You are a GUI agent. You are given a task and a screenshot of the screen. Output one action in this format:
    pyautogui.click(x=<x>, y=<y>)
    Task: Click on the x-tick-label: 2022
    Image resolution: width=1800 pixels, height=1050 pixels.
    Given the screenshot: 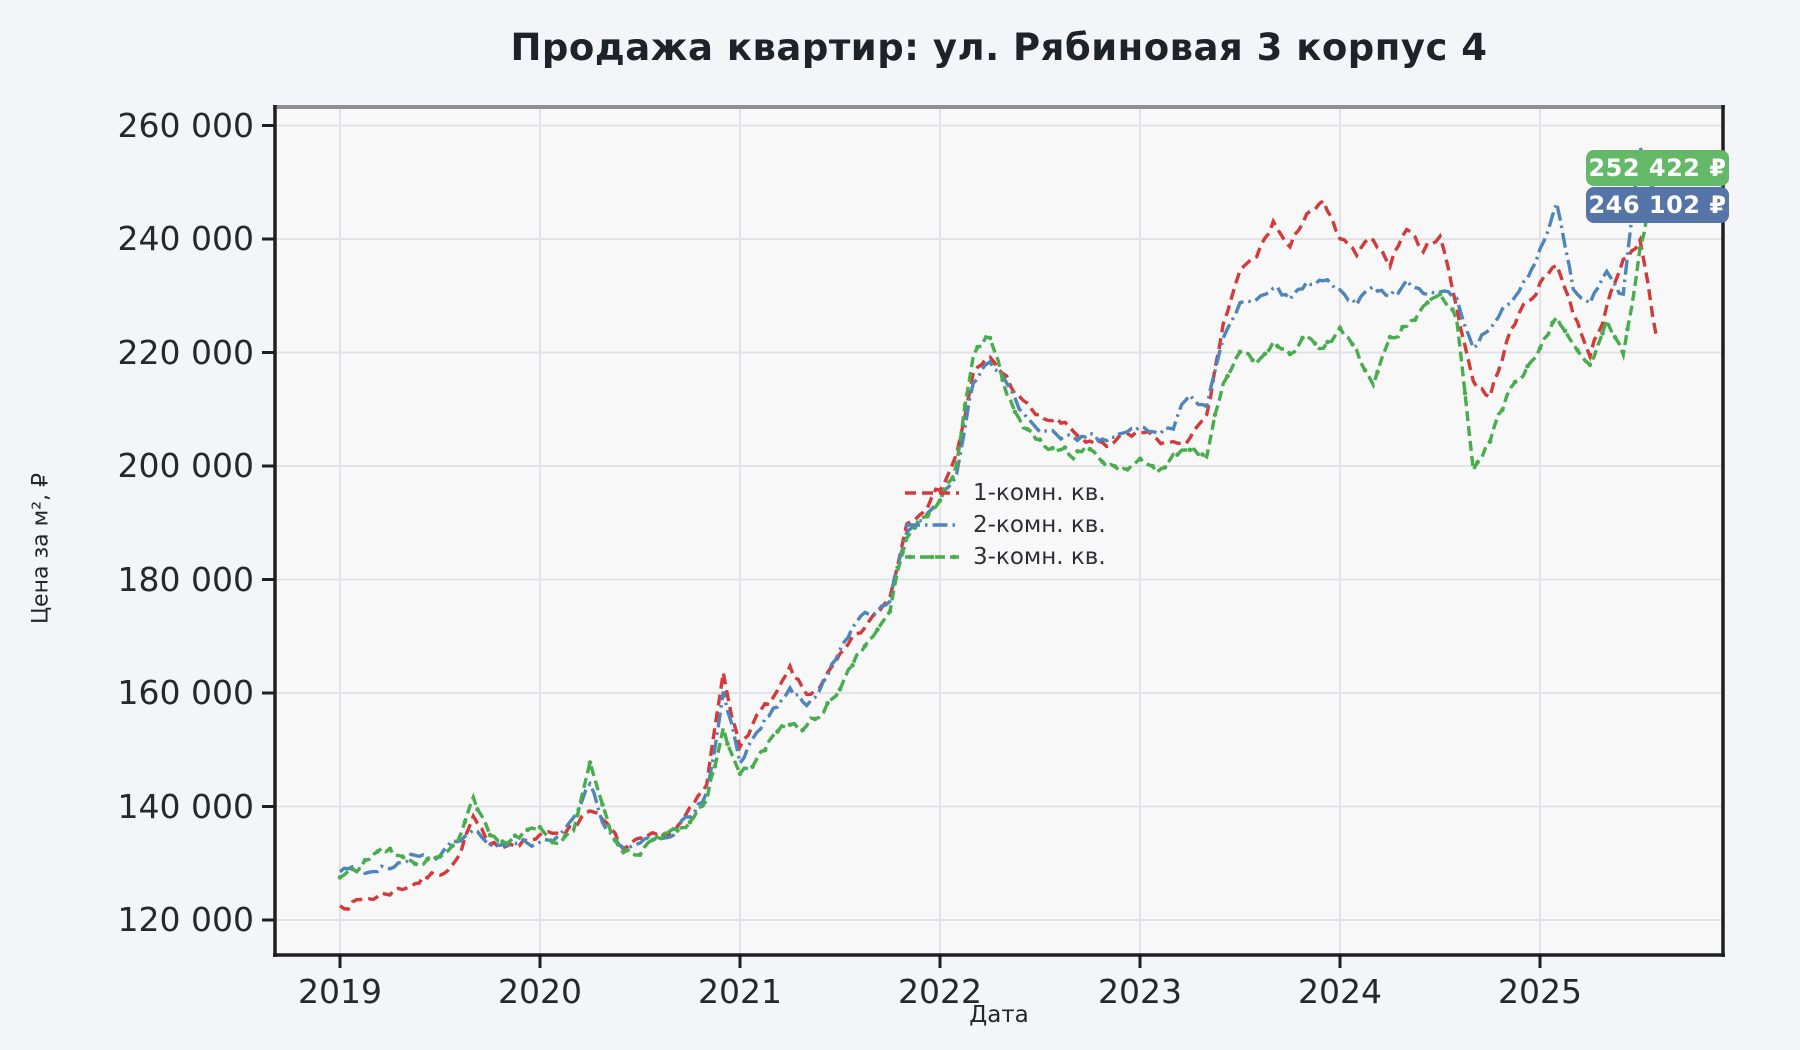 What is the action you would take?
    pyautogui.click(x=940, y=991)
    